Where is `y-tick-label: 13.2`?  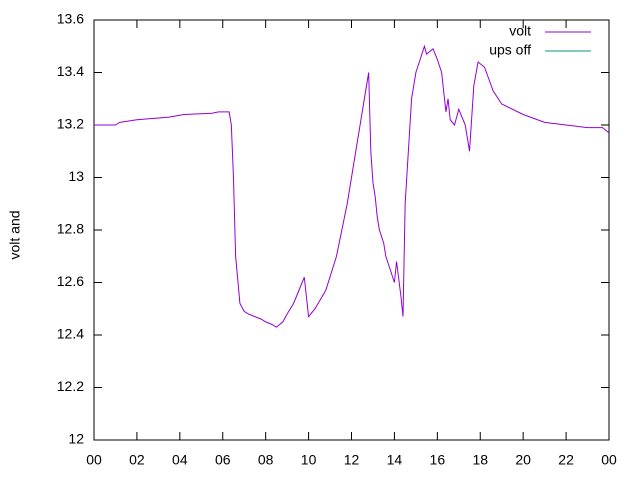
y-tick-label: 13.2 is located at coordinates (70, 124).